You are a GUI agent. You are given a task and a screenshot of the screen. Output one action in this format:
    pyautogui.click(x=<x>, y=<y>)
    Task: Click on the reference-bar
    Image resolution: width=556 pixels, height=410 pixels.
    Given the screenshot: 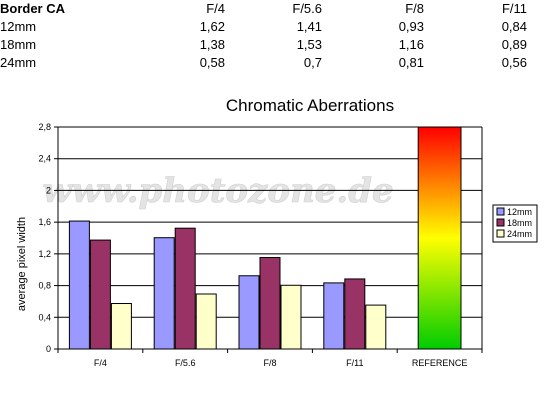 What is the action you would take?
    pyautogui.click(x=439, y=238)
    